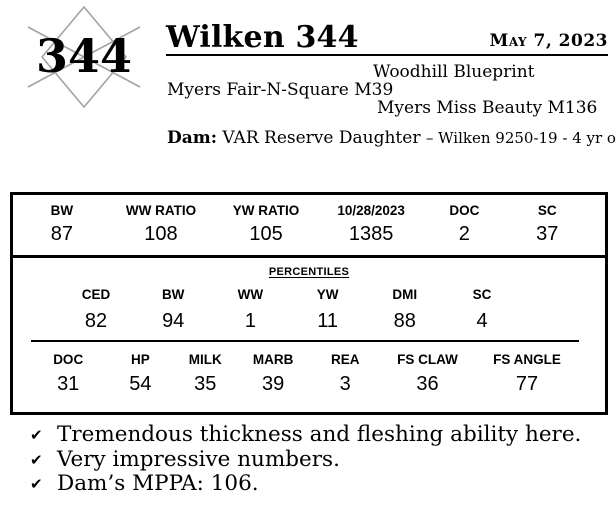 Image resolution: width=616 pixels, height=515 pixels. Describe the element at coordinates (309, 321) in the screenshot. I see `percentiles-value-row: 82 94 1 11 88 4` at that location.